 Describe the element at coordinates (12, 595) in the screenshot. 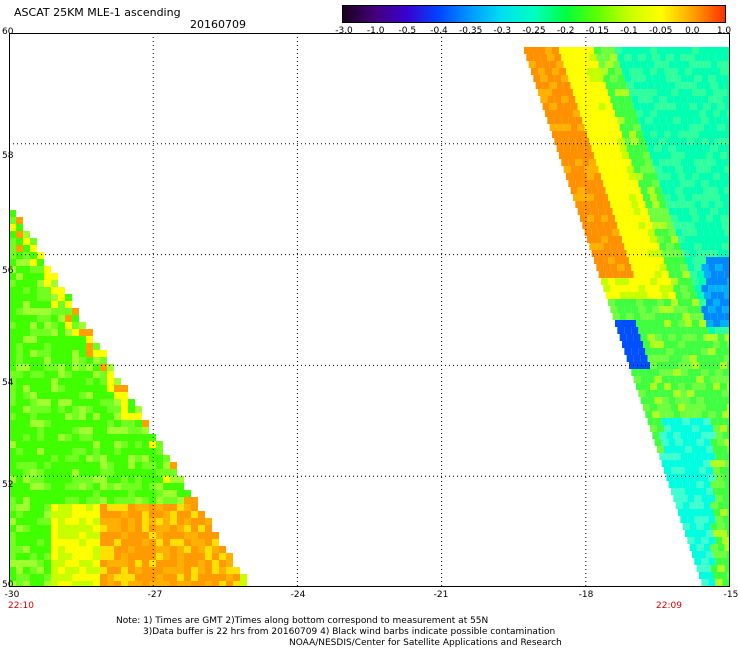

I see `lon-label-minus30: -30` at that location.